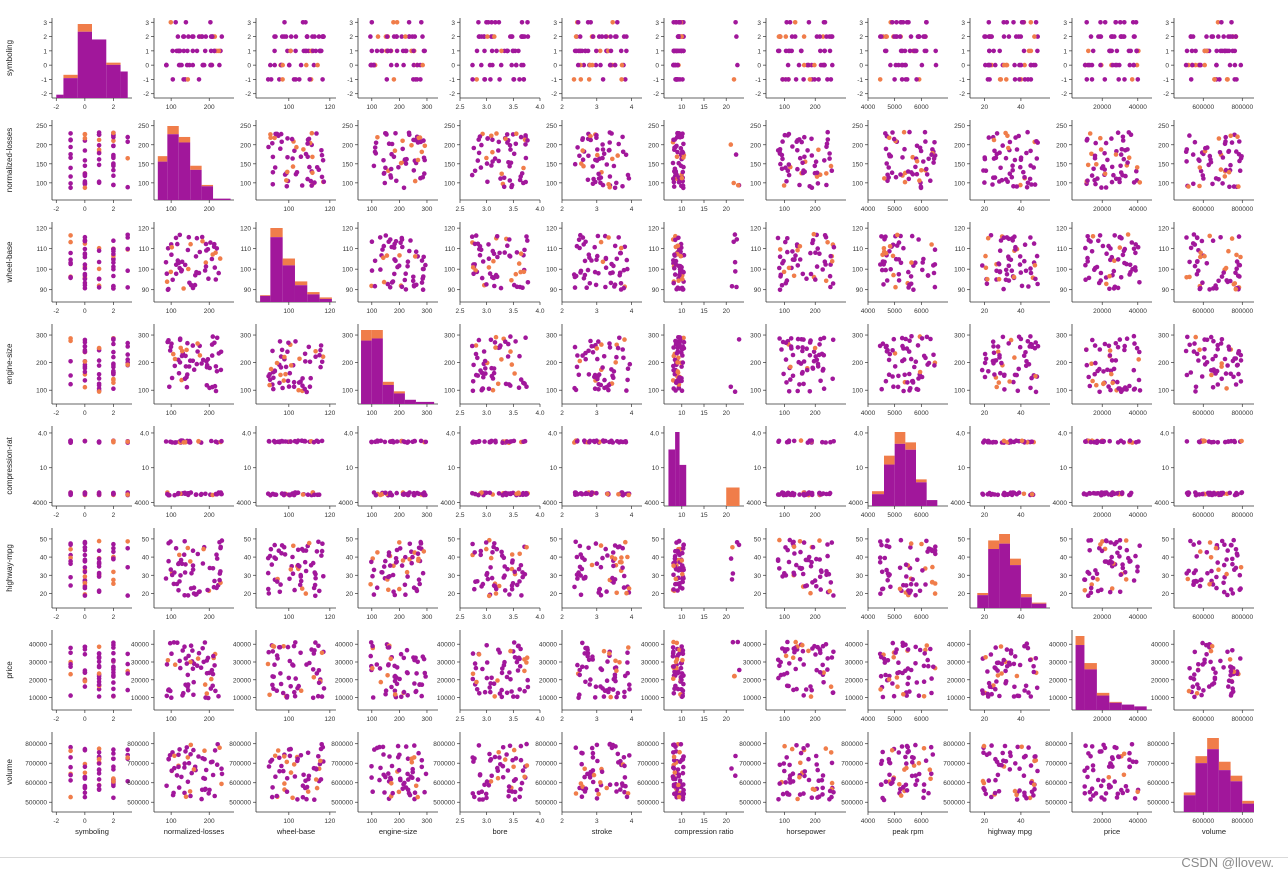 The image size is (1288, 877). What do you see at coordinates (960, 249) in the screenshot?
I see `y-tick-label: 110` at bounding box center [960, 249].